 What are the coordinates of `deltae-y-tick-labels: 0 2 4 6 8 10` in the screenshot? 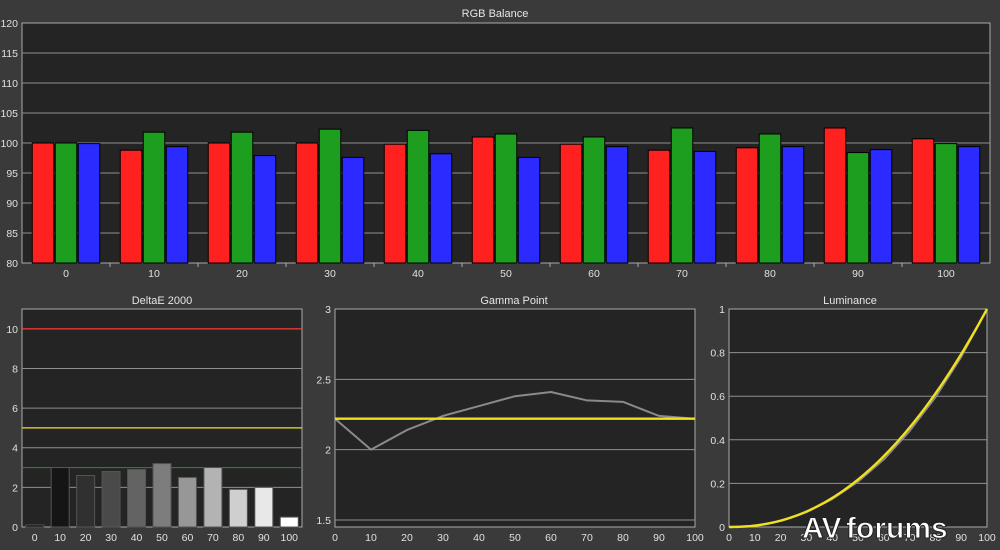 It's located at (12, 429).